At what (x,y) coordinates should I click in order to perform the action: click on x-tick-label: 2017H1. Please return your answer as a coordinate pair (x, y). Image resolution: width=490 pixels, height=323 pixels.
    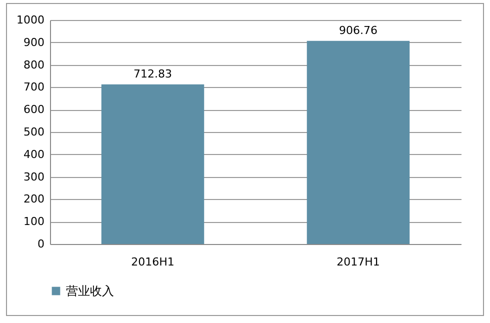
    Looking at the image, I should click on (358, 262).